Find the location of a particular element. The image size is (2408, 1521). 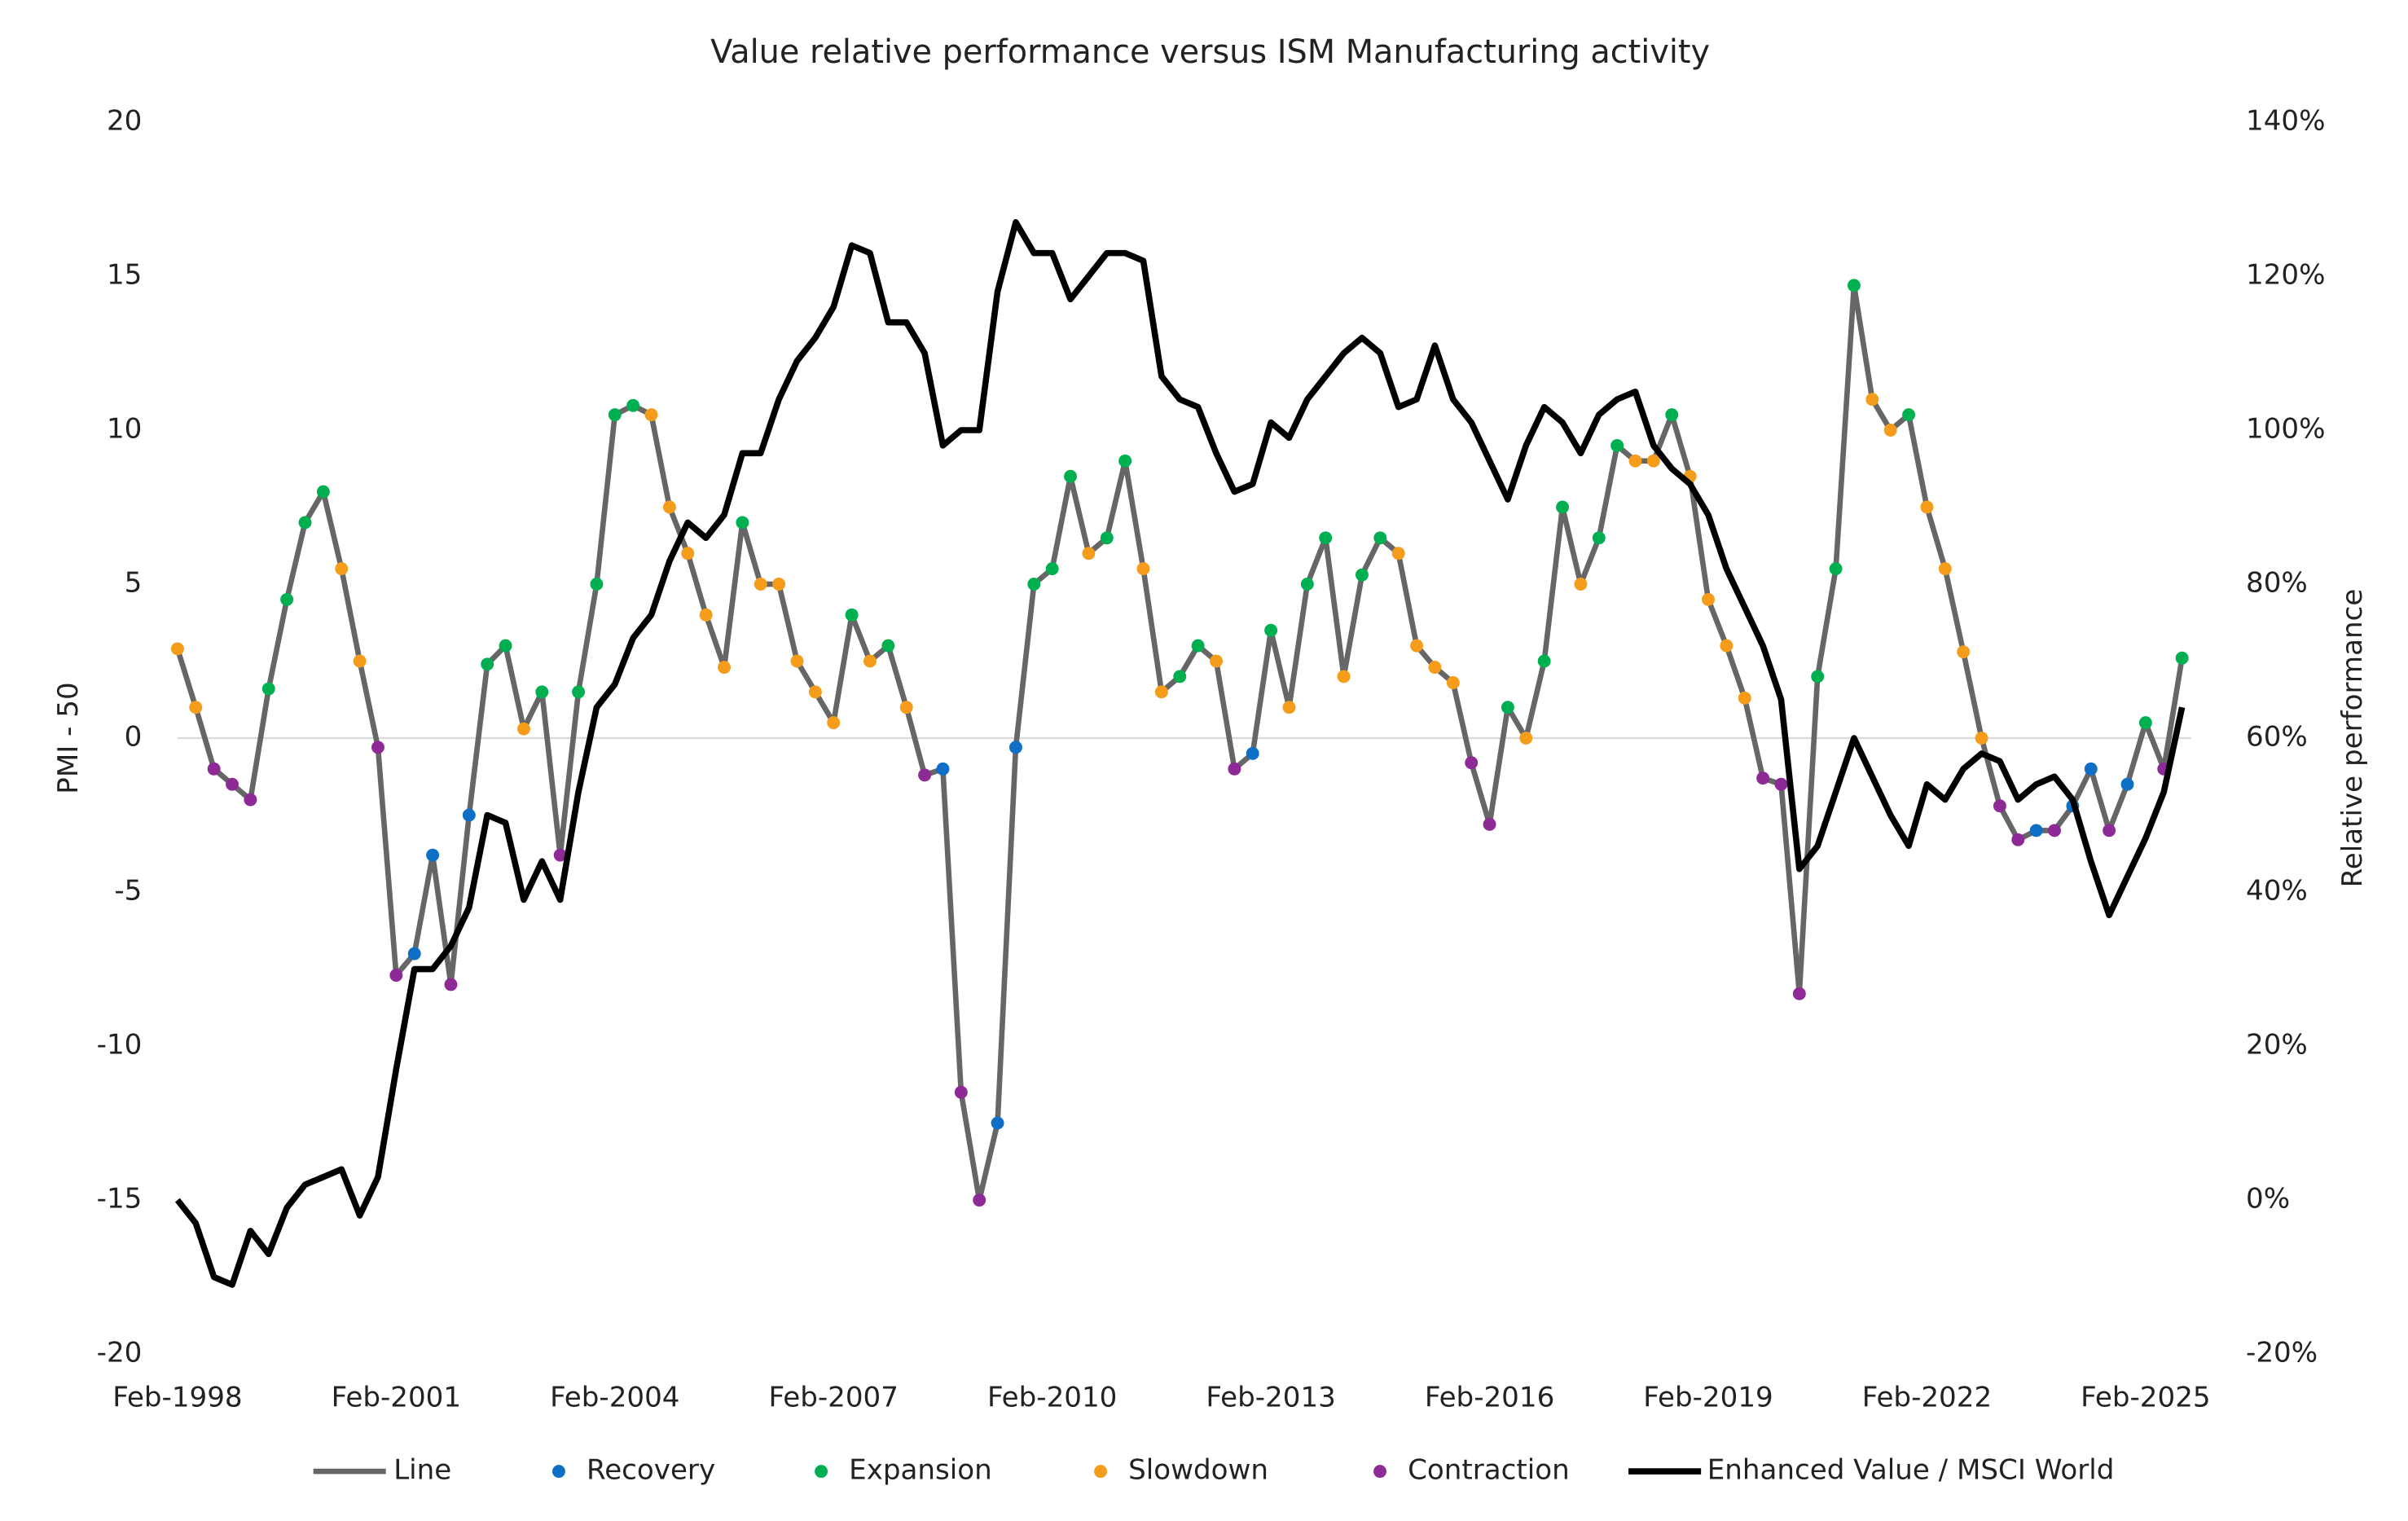

y-tick-label: 15 is located at coordinates (125, 274).